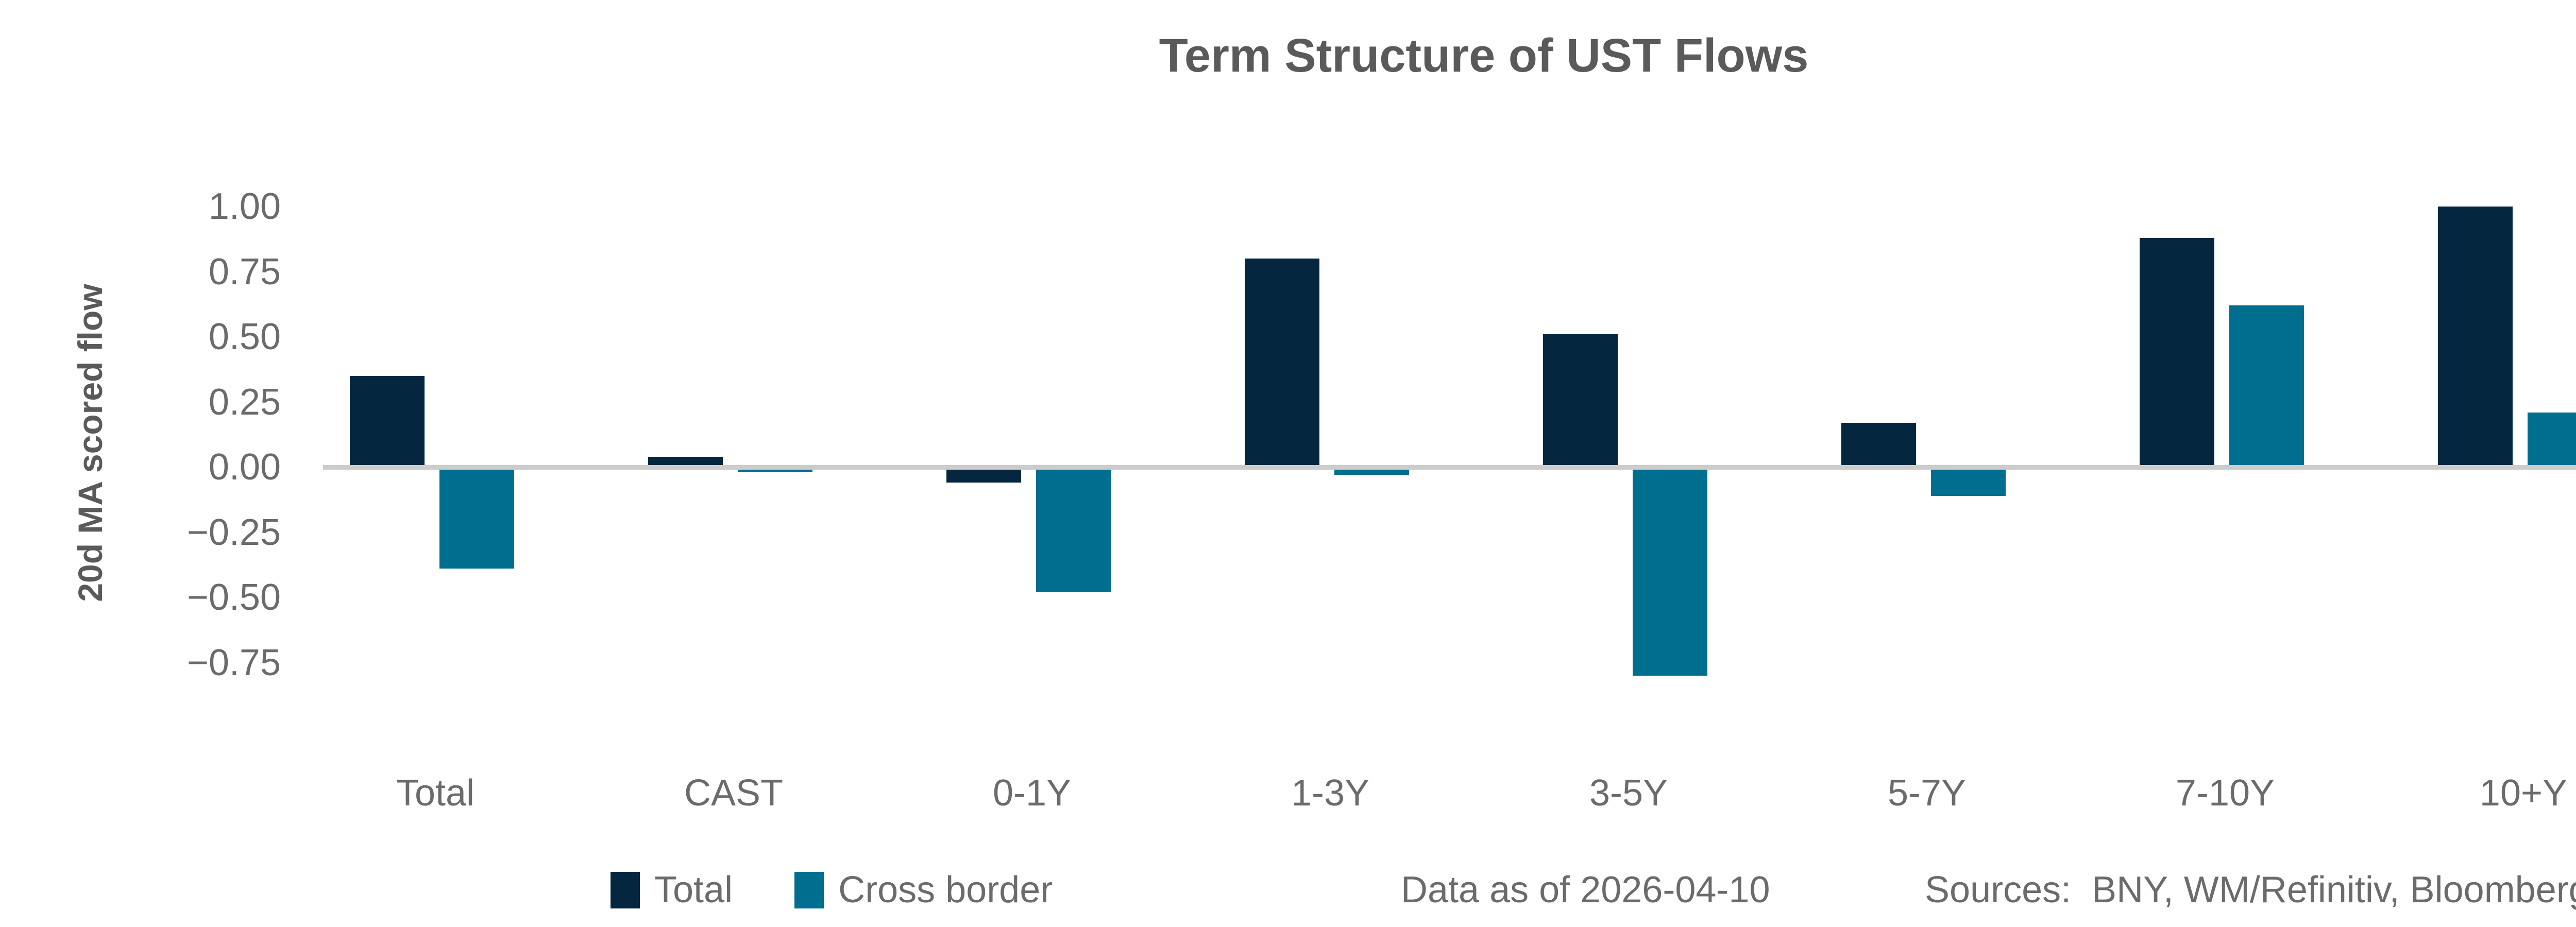 The image size is (2576, 927). Describe the element at coordinates (1878, 444) in the screenshot. I see `bar-total-5-7y` at that location.